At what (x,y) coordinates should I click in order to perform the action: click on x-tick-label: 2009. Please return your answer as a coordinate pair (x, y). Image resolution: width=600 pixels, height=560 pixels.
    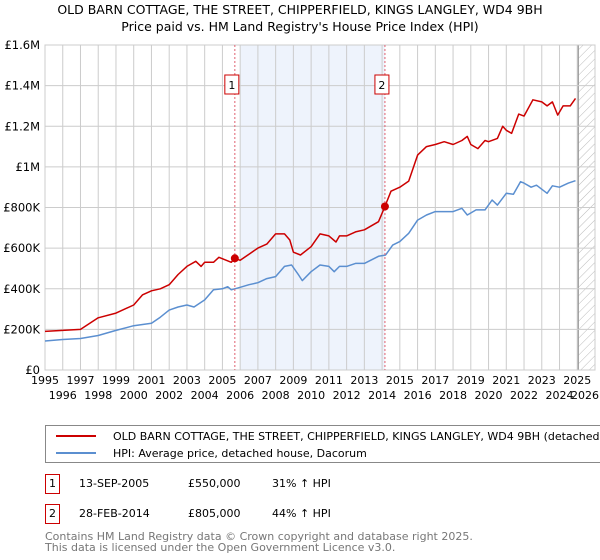
    Looking at the image, I should click on (293, 380).